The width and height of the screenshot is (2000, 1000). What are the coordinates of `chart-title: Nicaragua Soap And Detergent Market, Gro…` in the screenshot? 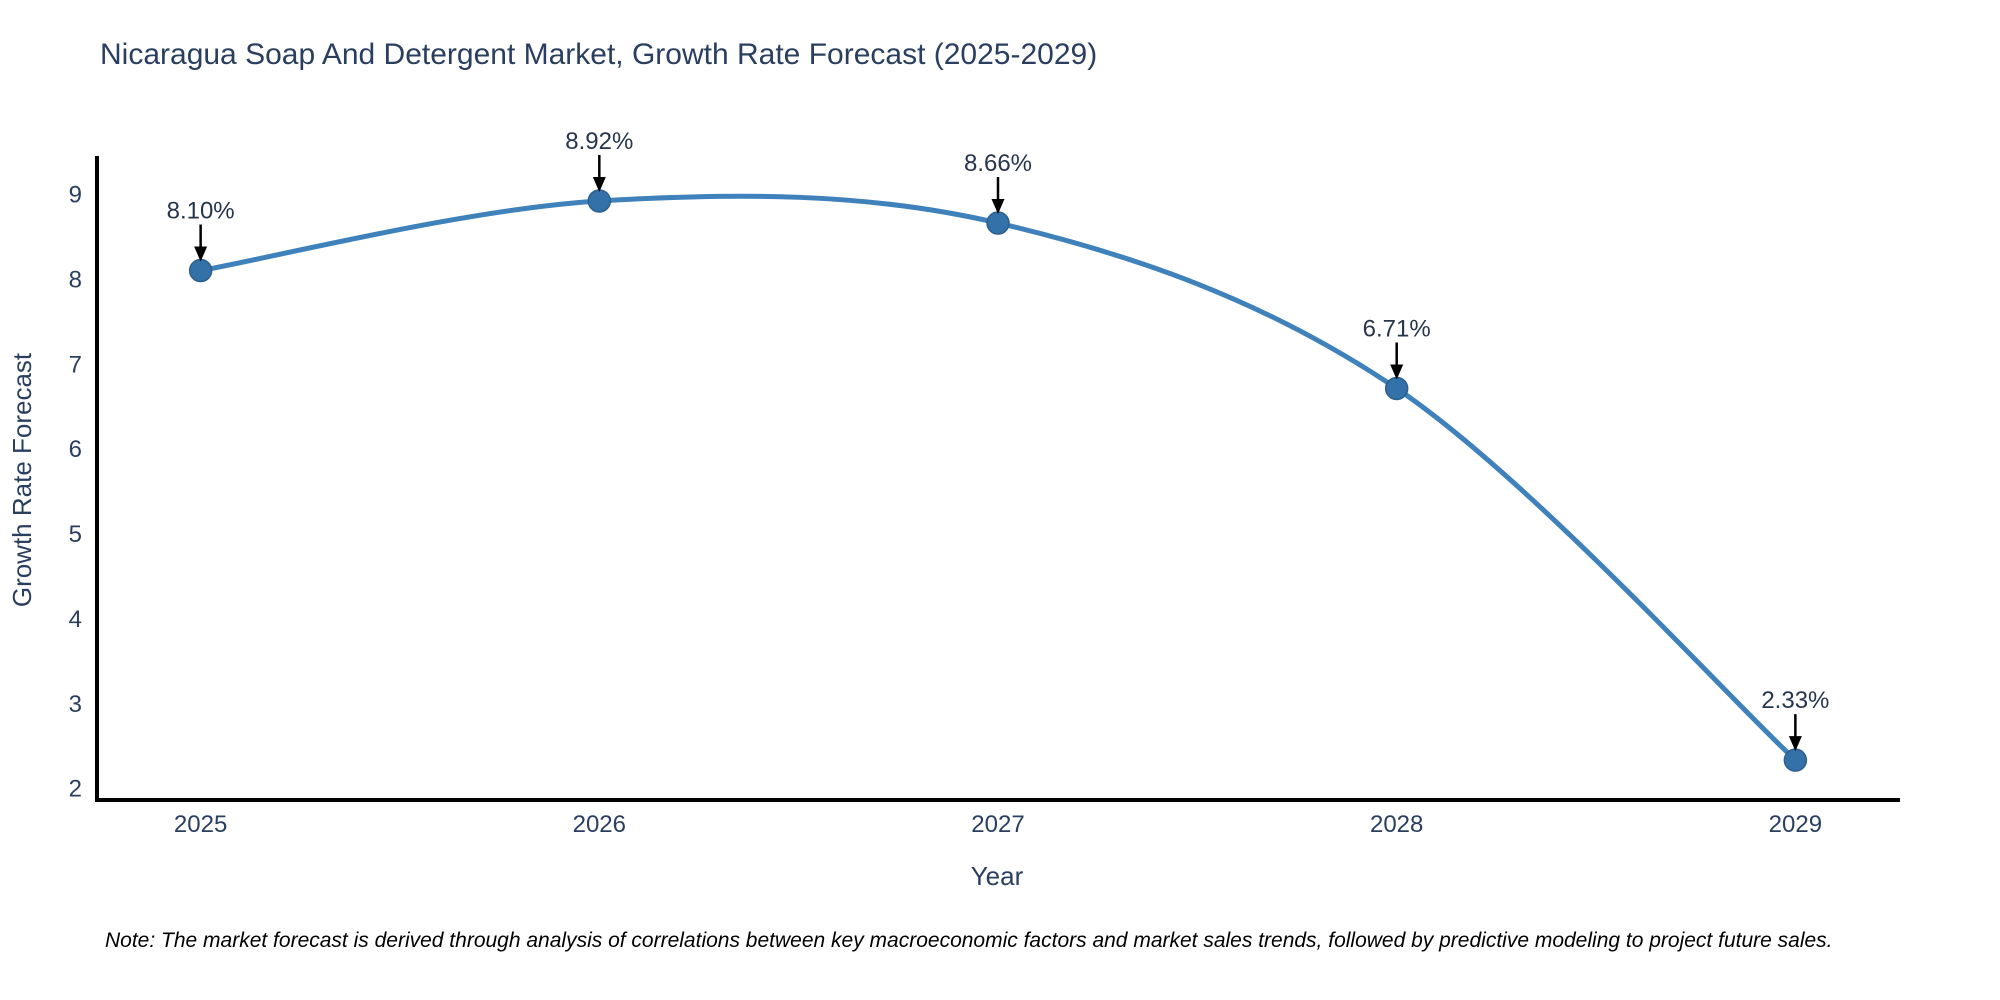 It's located at (598, 54).